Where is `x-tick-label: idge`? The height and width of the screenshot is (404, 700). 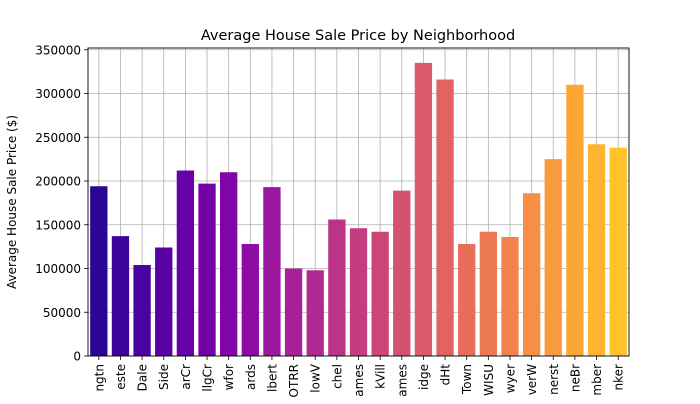
x-tick-label: idge is located at coordinates (424, 377).